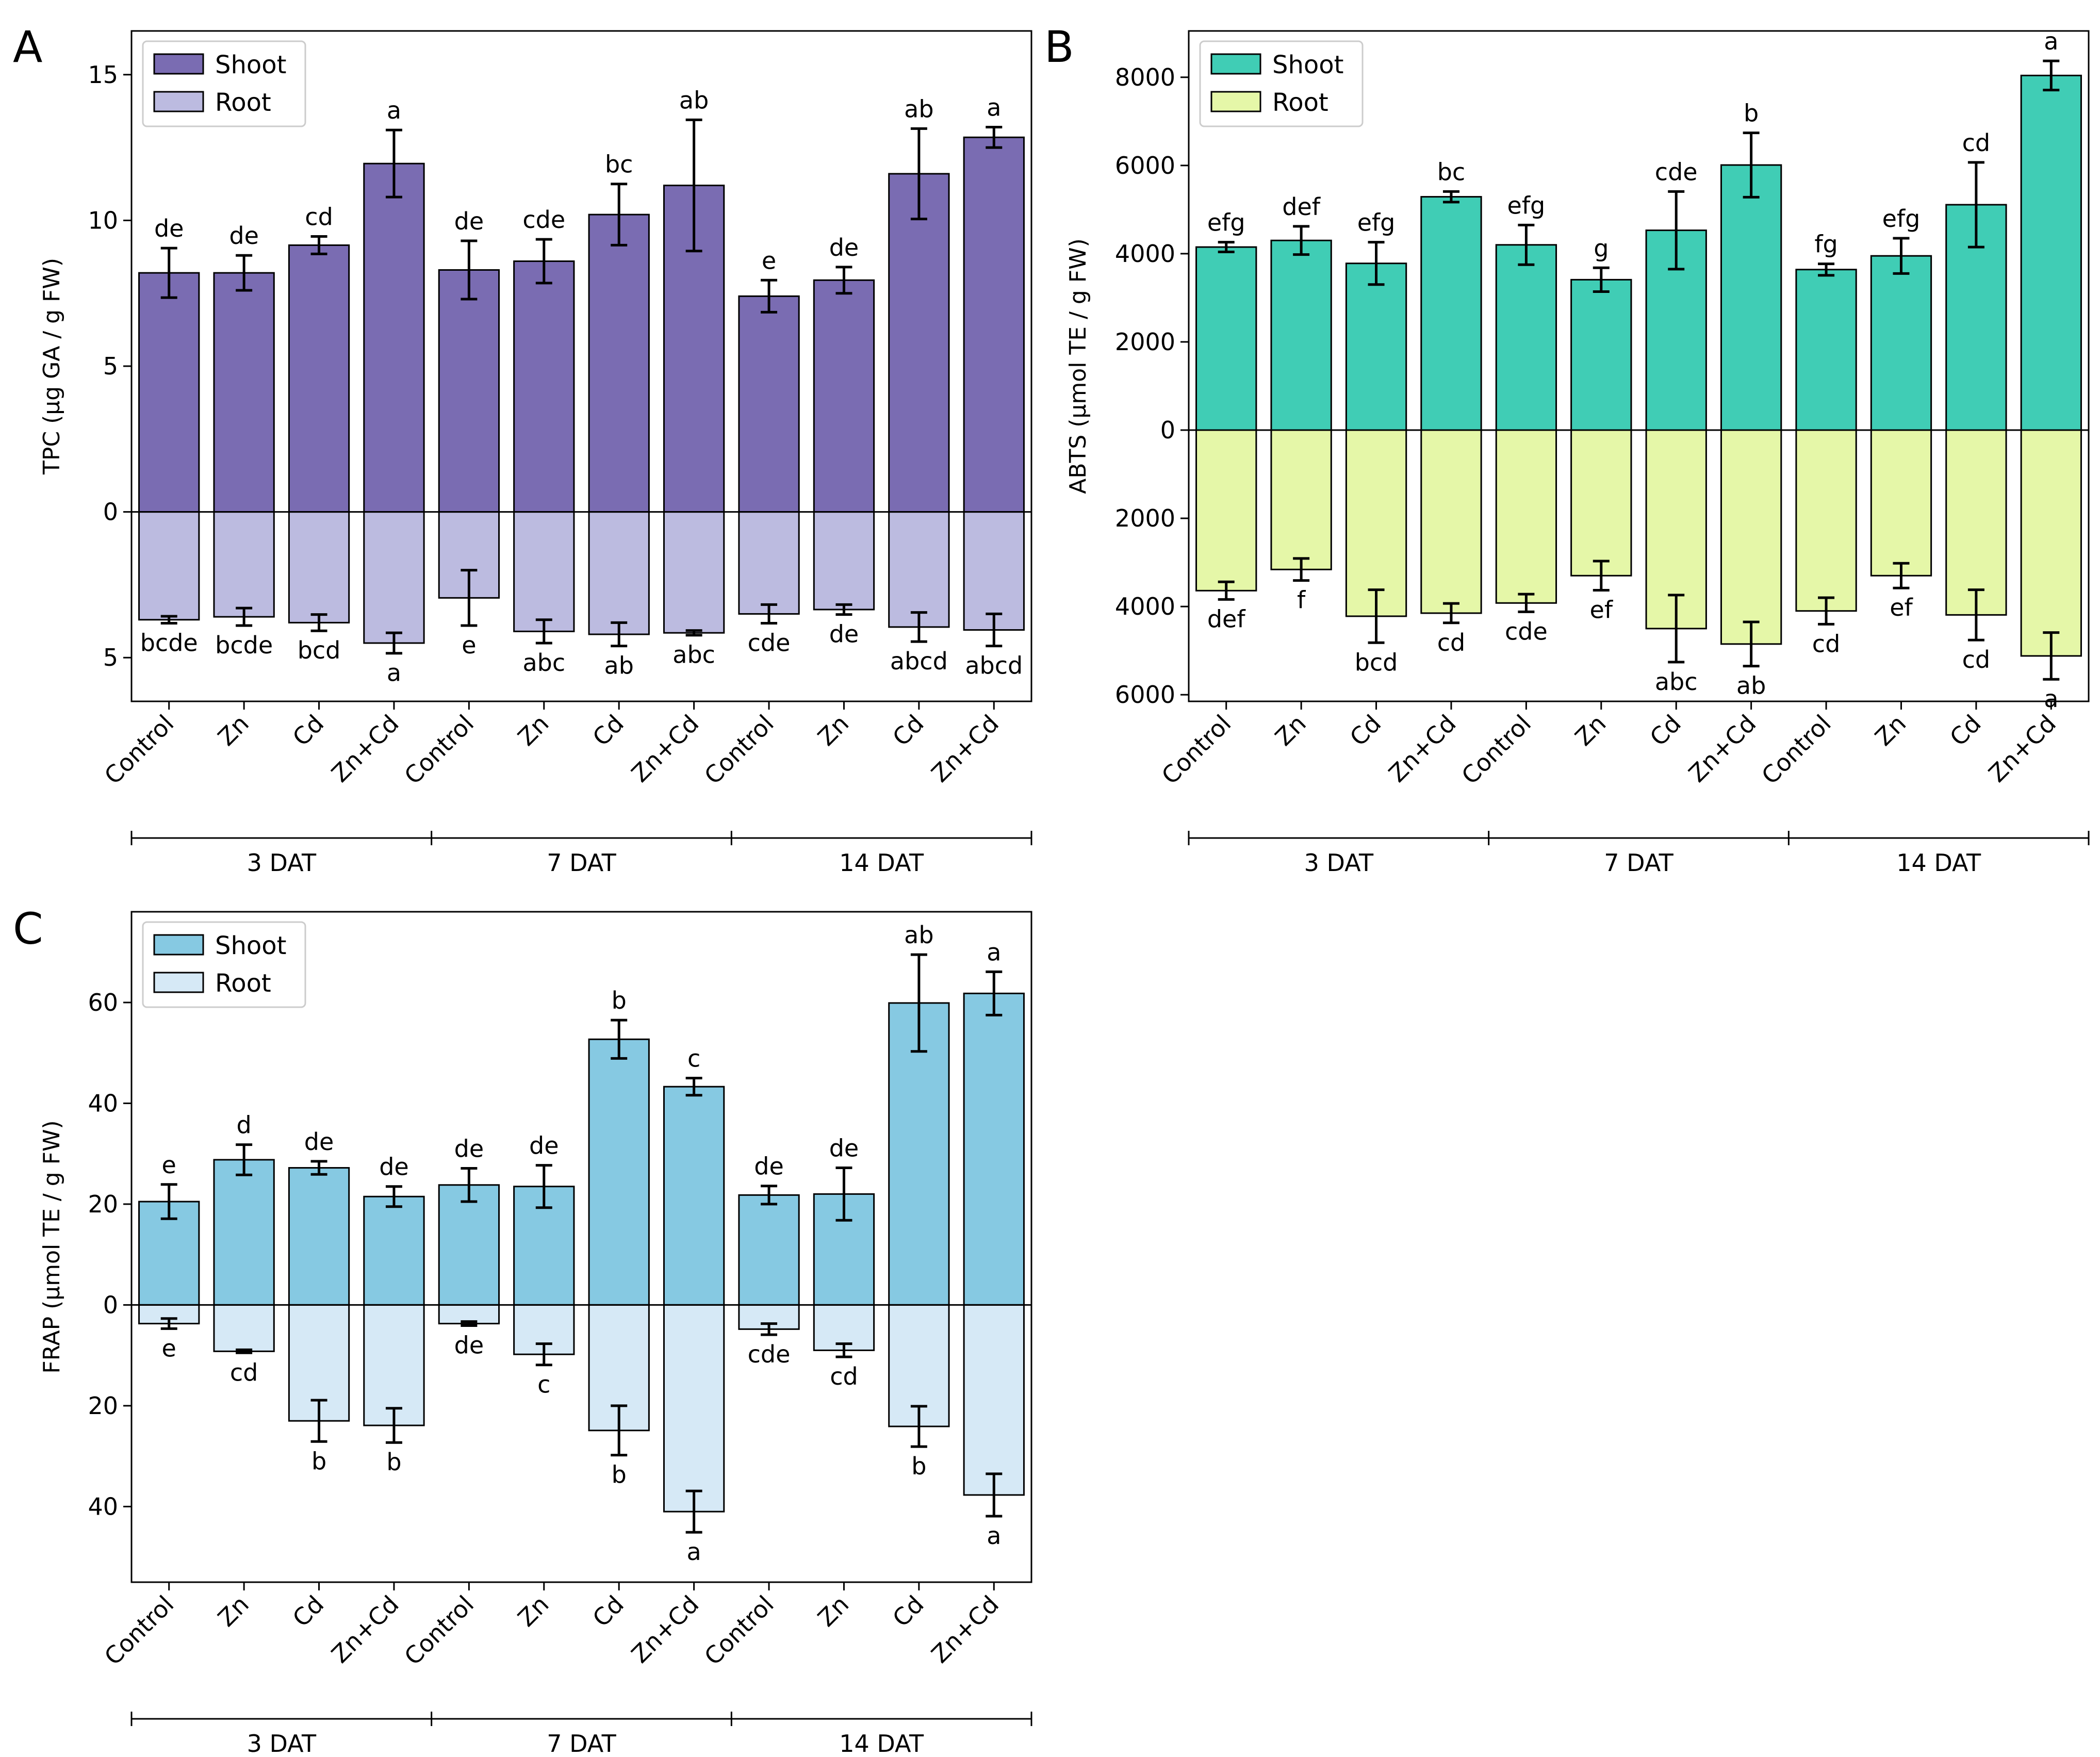 The height and width of the screenshot is (1757, 2100). I want to click on shoot-significance-letter: cd, so click(319, 217).